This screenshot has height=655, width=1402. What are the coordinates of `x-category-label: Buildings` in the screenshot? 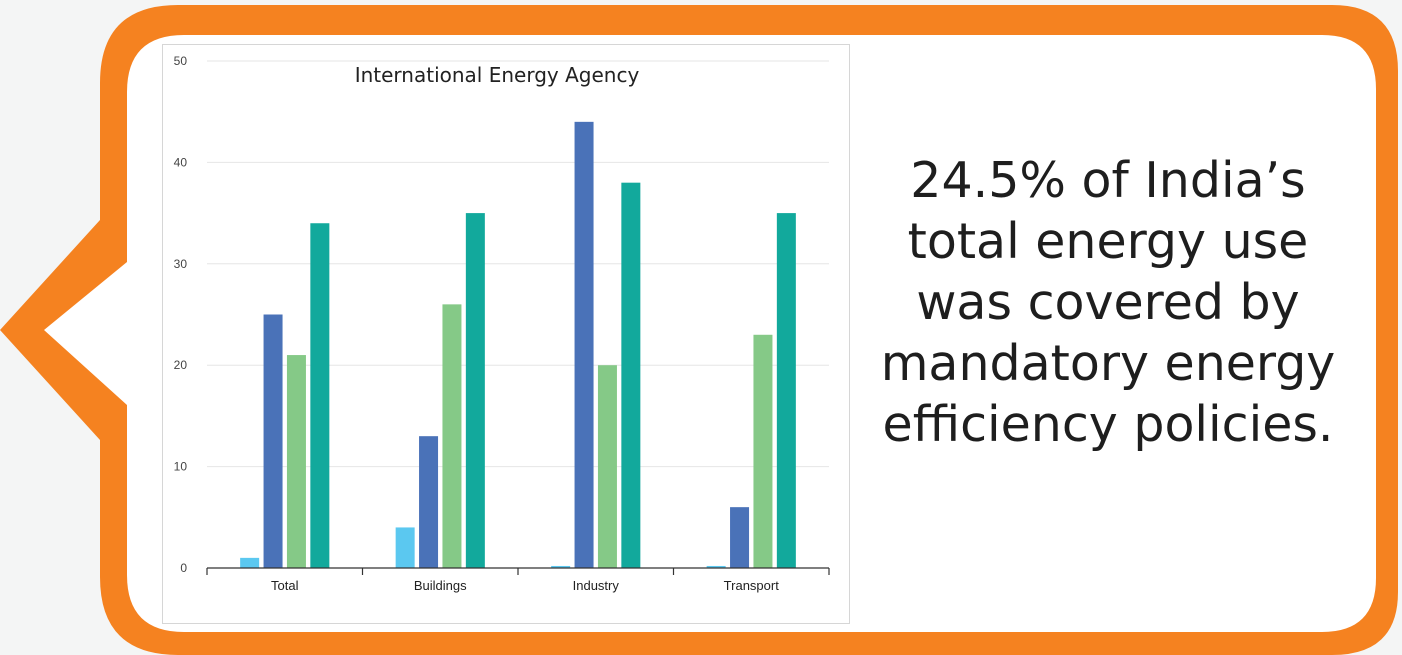 It's located at (440, 585).